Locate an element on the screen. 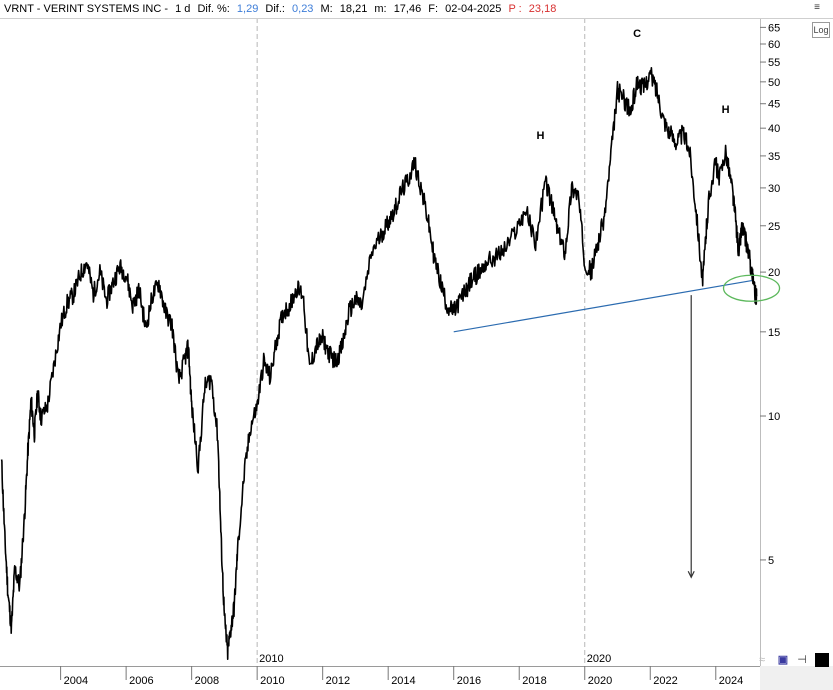 The image size is (833, 690). x-tick-label-2014: 2014 is located at coordinates (403, 681).